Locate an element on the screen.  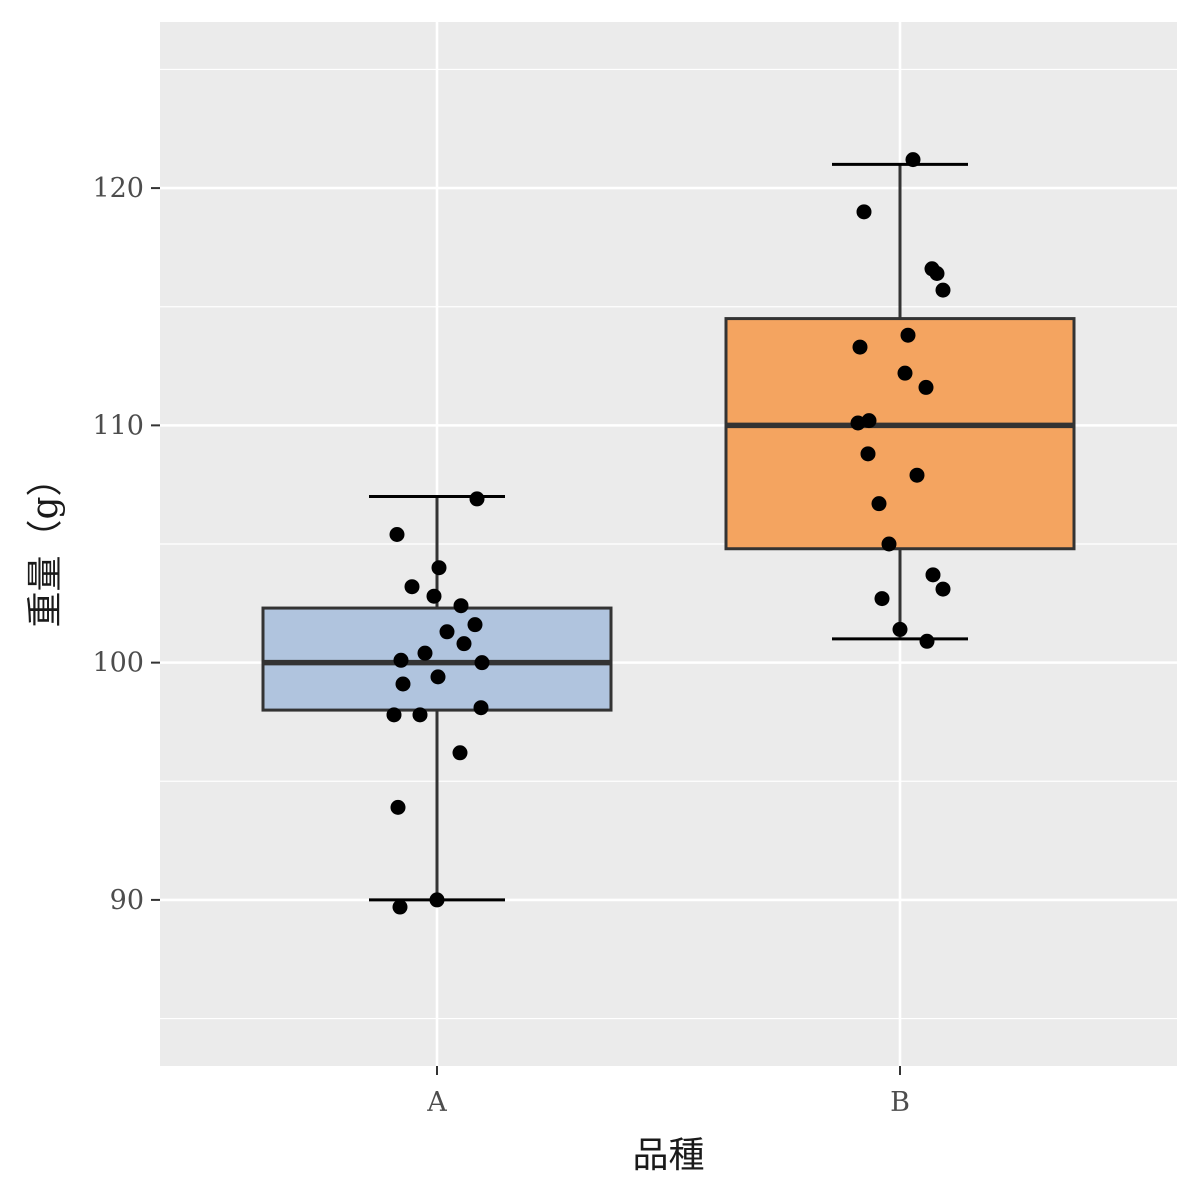
box-B is located at coordinates (900, 401).